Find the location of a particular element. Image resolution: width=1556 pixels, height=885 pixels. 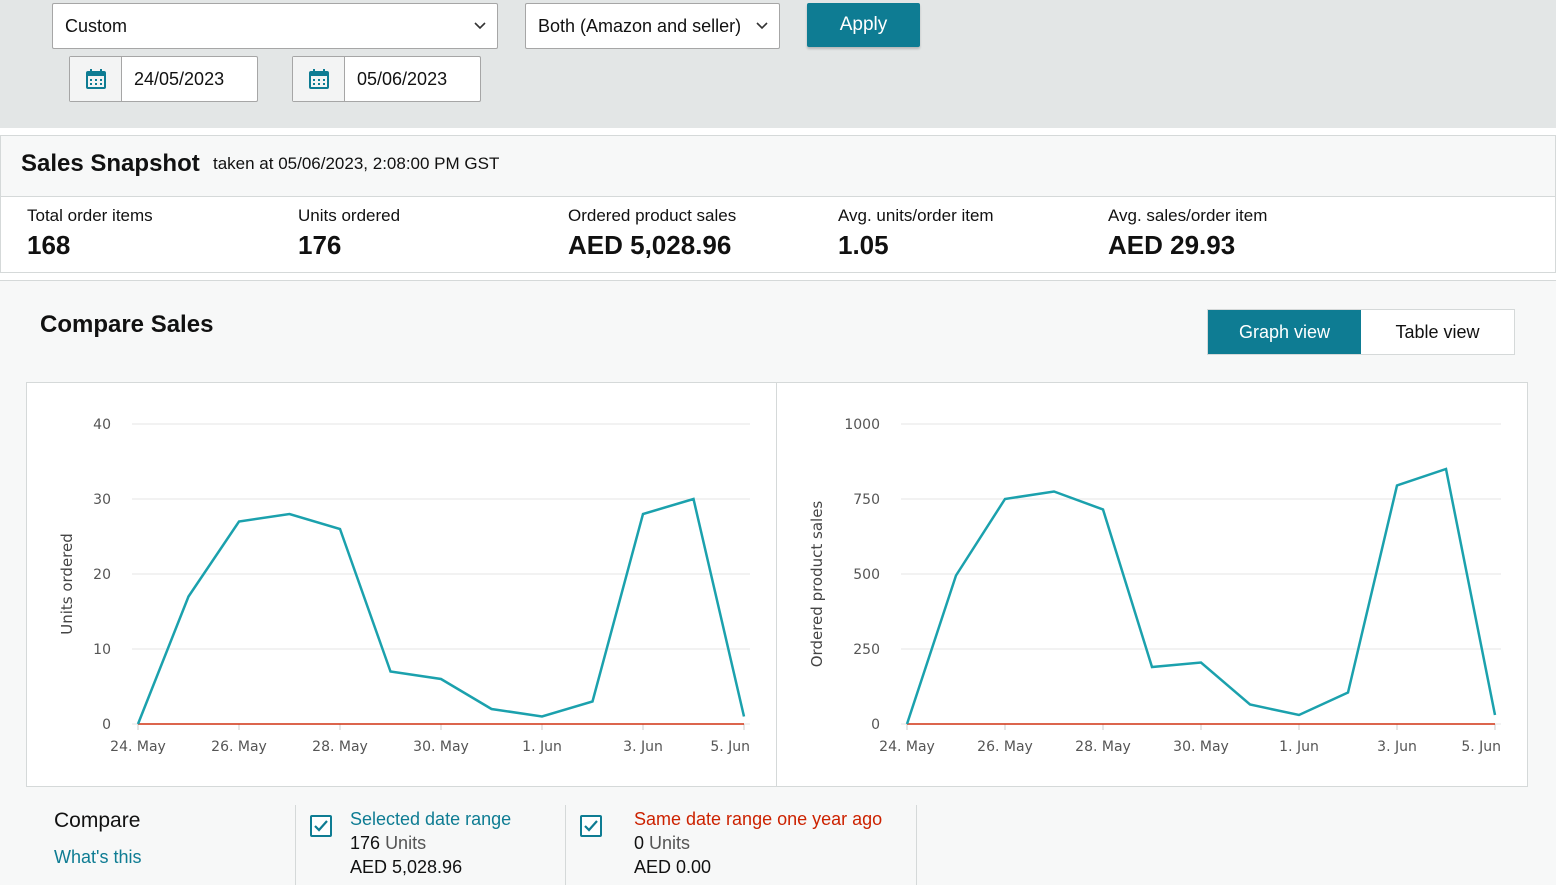

y-axis-title: Units ordered is located at coordinates (67, 584).